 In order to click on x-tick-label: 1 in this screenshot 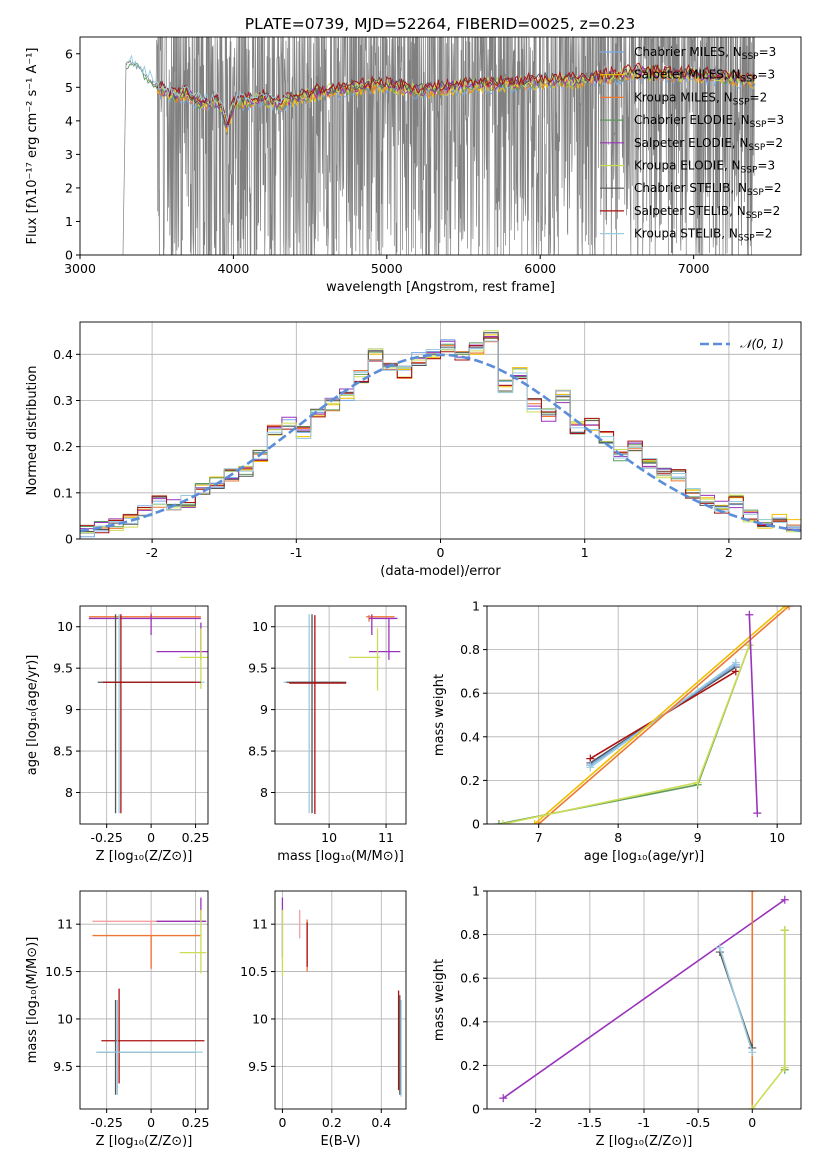, I will do `click(585, 552)`.